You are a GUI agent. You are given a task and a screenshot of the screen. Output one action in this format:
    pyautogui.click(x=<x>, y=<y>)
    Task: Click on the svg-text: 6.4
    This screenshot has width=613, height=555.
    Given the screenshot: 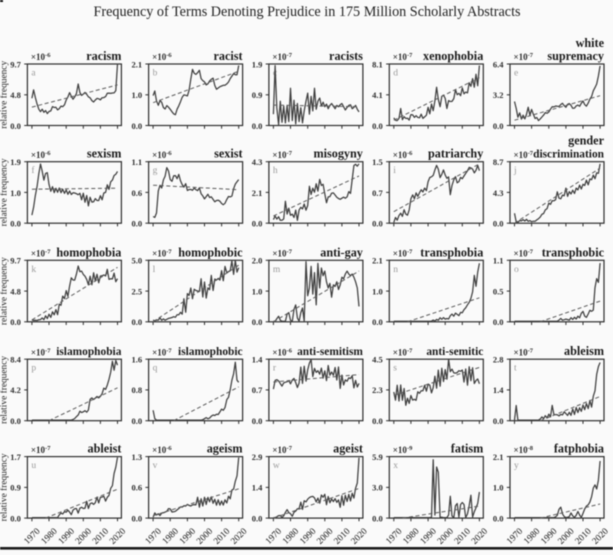 What is the action you would take?
    pyautogui.click(x=498, y=64)
    